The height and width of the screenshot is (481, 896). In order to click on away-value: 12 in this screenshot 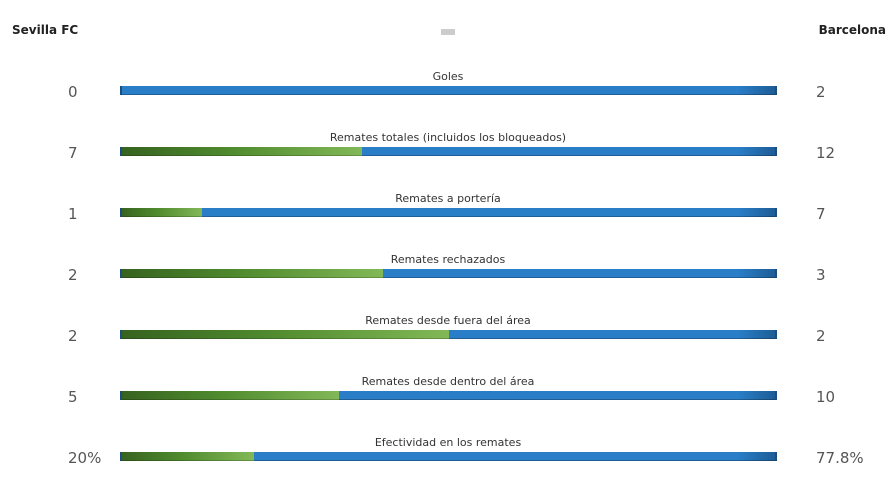, I will do `click(826, 153)`.